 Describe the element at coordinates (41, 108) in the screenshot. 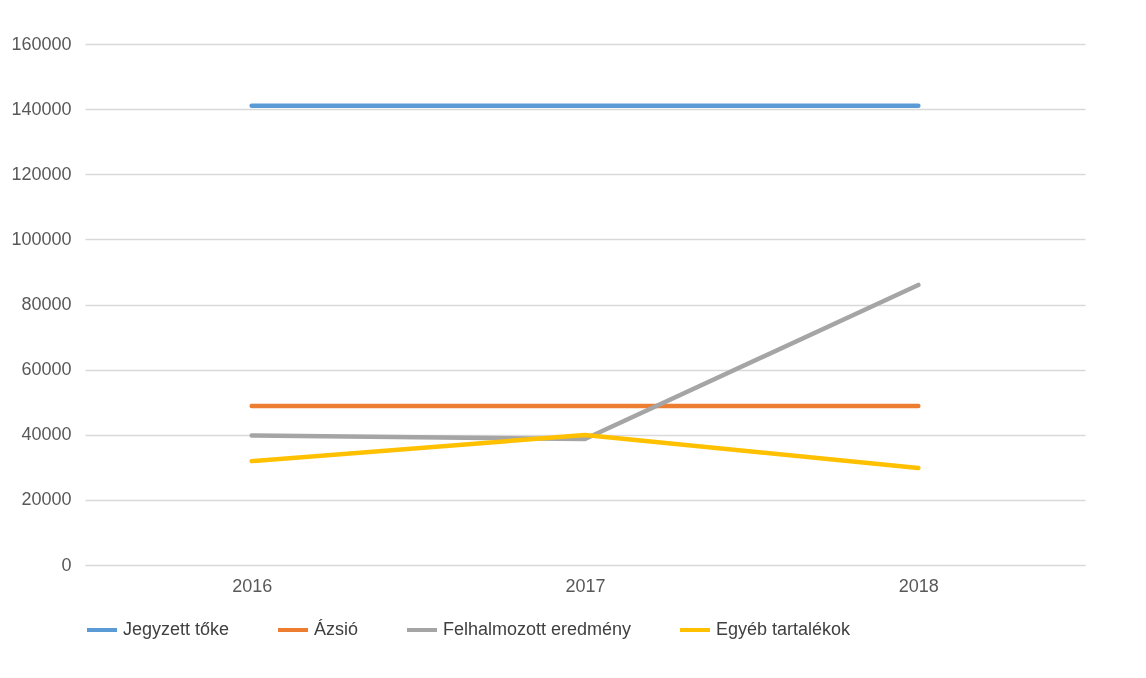

I see `y-tick-label: 140000` at that location.